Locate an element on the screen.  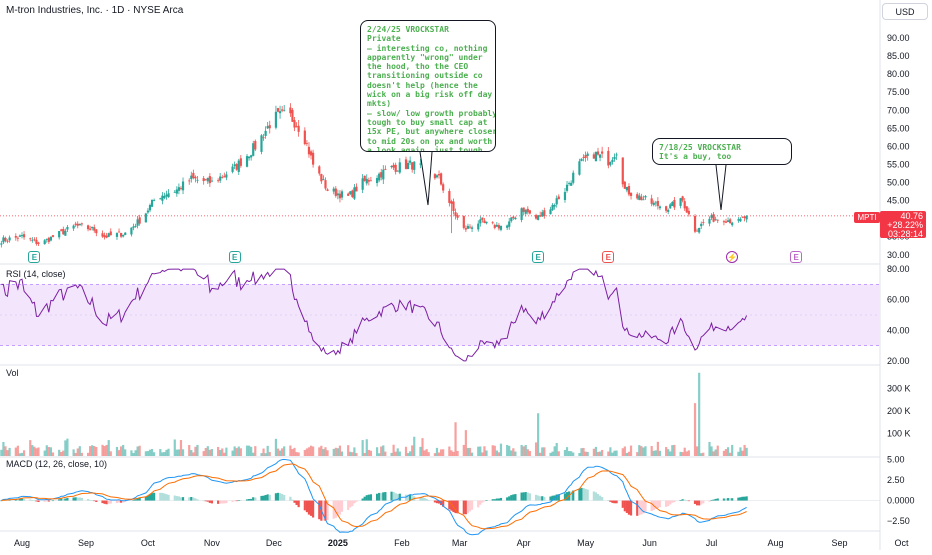
volume-bars is located at coordinates (374, 414).